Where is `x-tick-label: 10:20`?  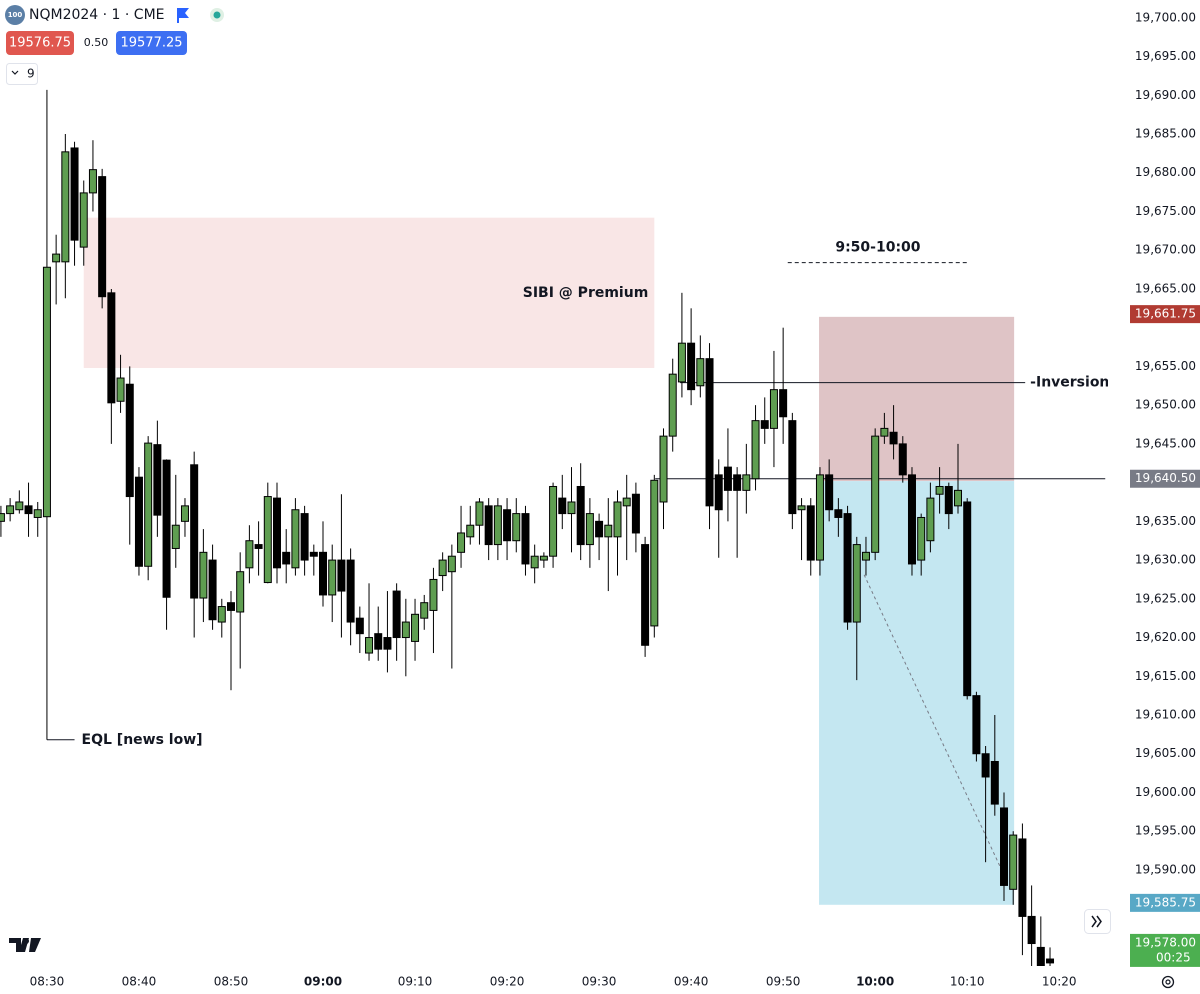
x-tick-label: 10:20 is located at coordinates (1059, 982).